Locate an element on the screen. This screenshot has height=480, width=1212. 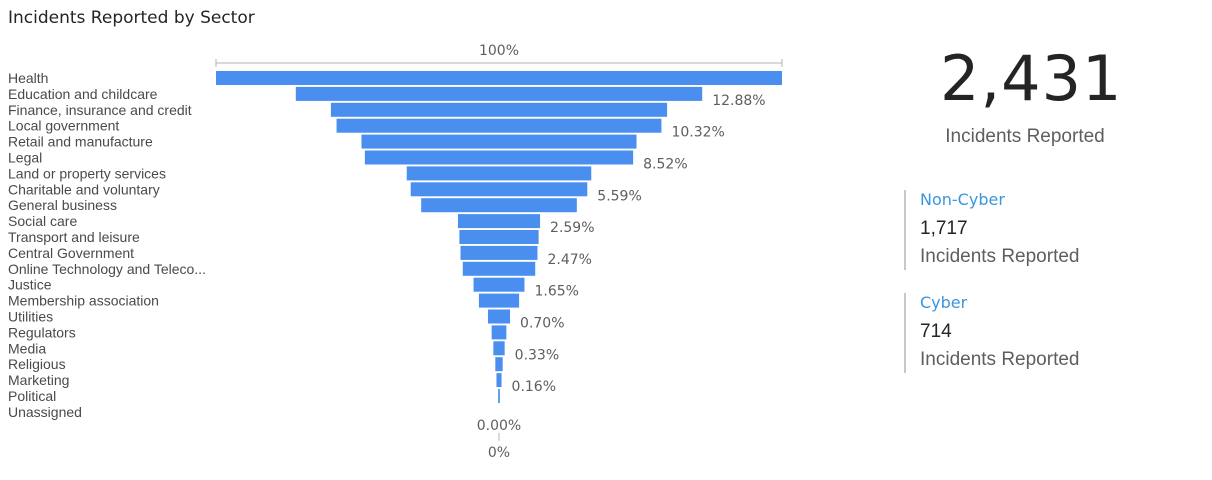
category-label: Religious is located at coordinates (37, 364).